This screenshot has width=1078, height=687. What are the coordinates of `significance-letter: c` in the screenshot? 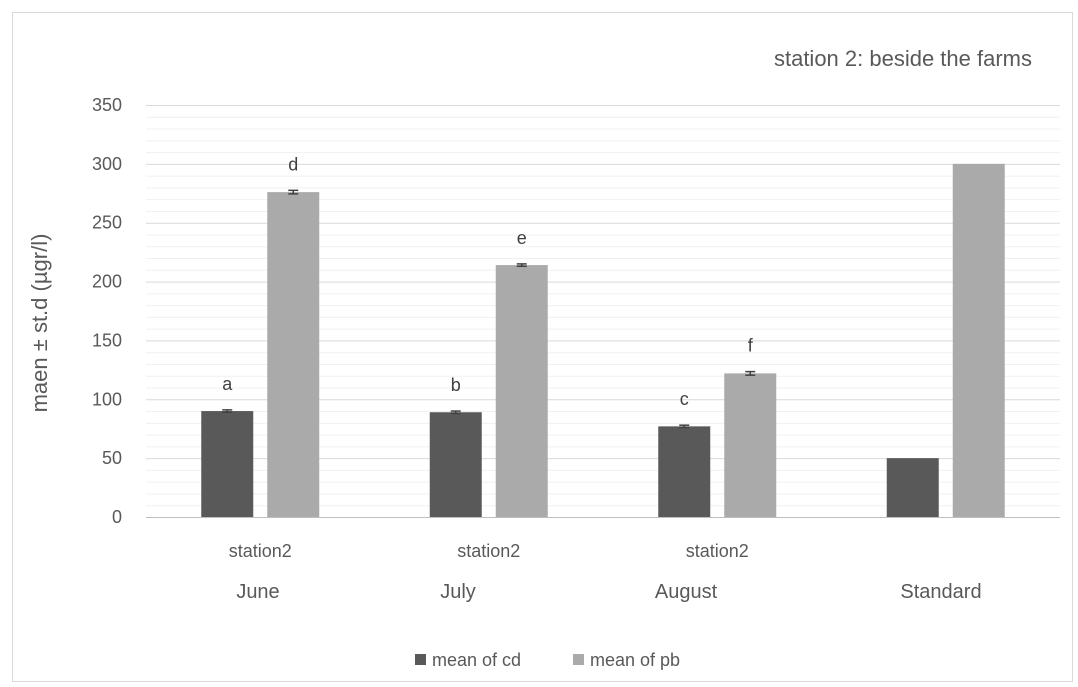 It's located at (684, 399).